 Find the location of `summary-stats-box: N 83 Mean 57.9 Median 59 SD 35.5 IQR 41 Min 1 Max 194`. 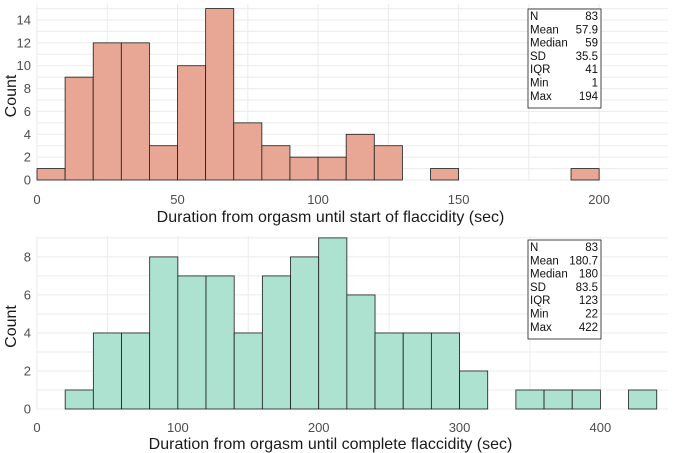

summary-stats-box: N 83 Mean 57.9 Median 59 SD 35.5 IQR 41 Min 1 Max 194 is located at coordinates (564, 58).